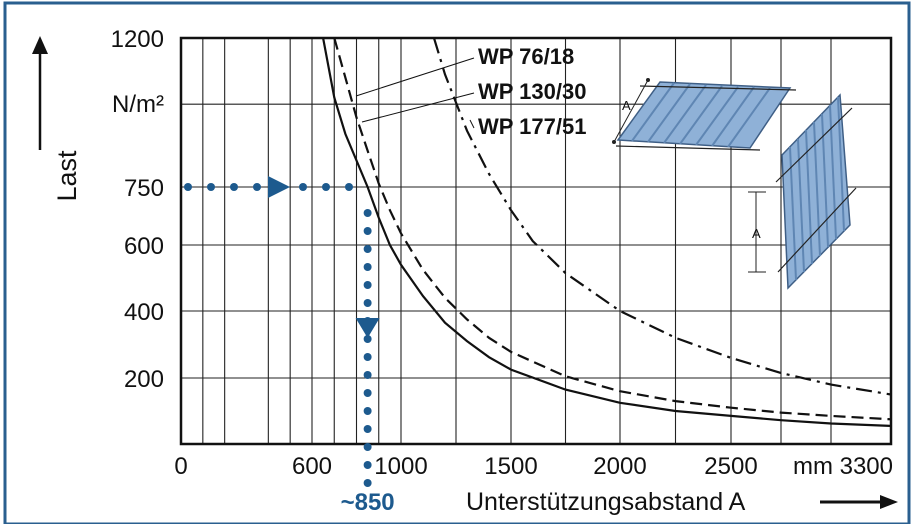 Image resolution: width=914 pixels, height=529 pixels. What do you see at coordinates (510, 466) in the screenshot?
I see `x-tick-label: 1500` at bounding box center [510, 466].